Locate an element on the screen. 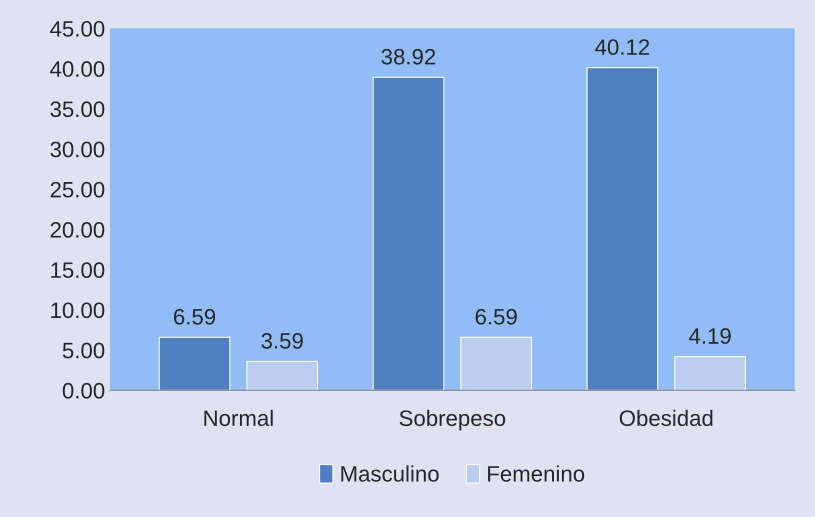 The height and width of the screenshot is (517, 815). data-label: 4.19 is located at coordinates (710, 336).